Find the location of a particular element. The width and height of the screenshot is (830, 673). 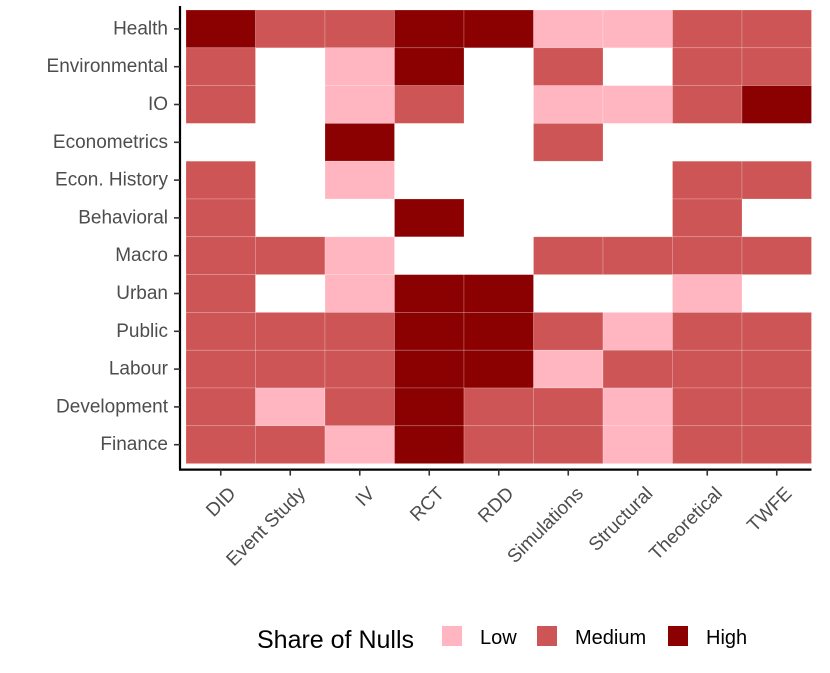

legend-title: Share of Nulls is located at coordinates (335, 640).